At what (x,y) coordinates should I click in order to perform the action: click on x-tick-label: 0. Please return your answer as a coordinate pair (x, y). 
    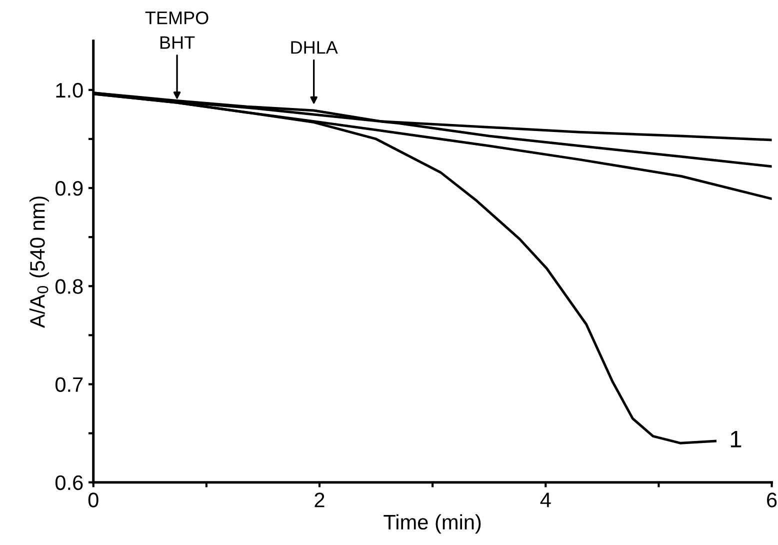
    Looking at the image, I should click on (93, 500).